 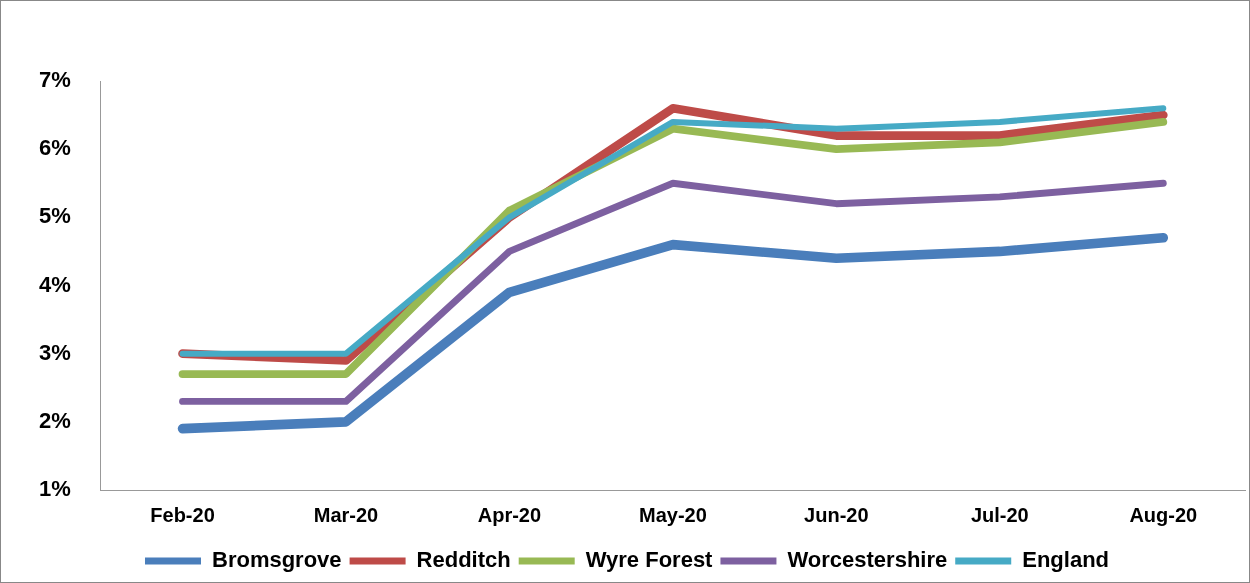 I want to click on legend-label: Redditch, so click(x=463, y=560).